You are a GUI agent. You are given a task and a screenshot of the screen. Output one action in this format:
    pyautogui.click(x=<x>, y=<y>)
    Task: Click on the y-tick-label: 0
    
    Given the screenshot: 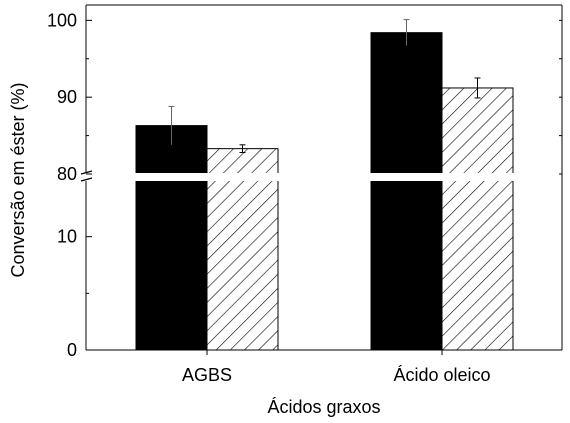 What is the action you would take?
    pyautogui.click(x=72, y=350)
    